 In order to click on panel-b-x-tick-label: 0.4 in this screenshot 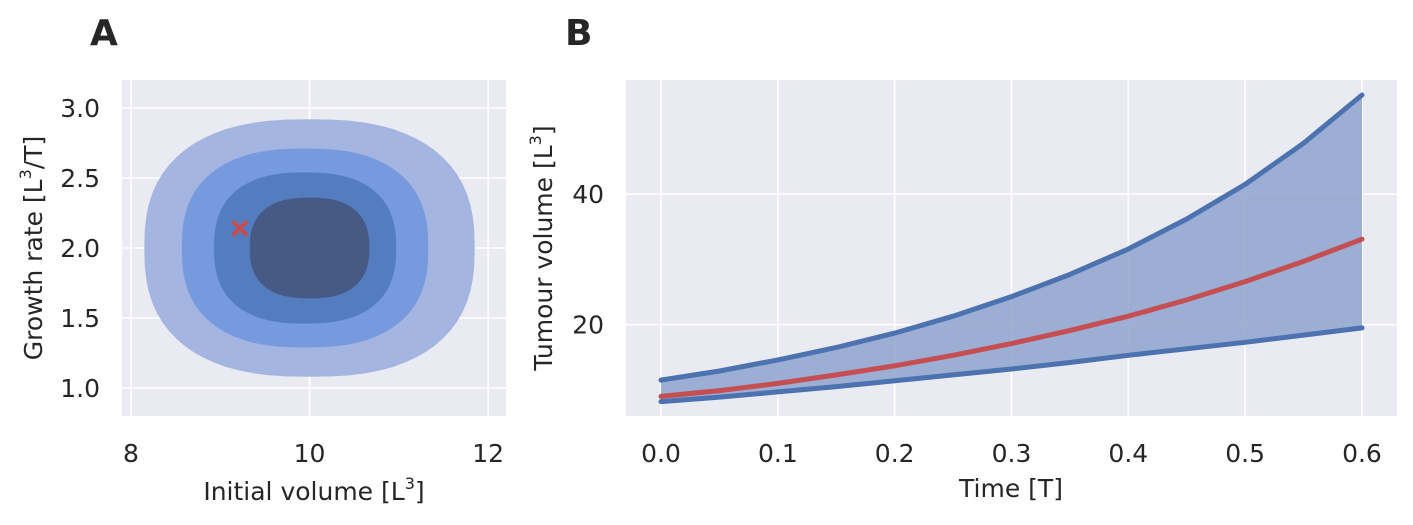, I will do `click(1128, 453)`.